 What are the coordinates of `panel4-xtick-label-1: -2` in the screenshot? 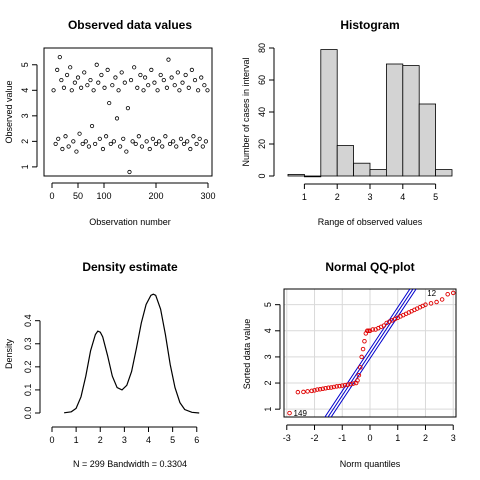 It's located at (315, 438).